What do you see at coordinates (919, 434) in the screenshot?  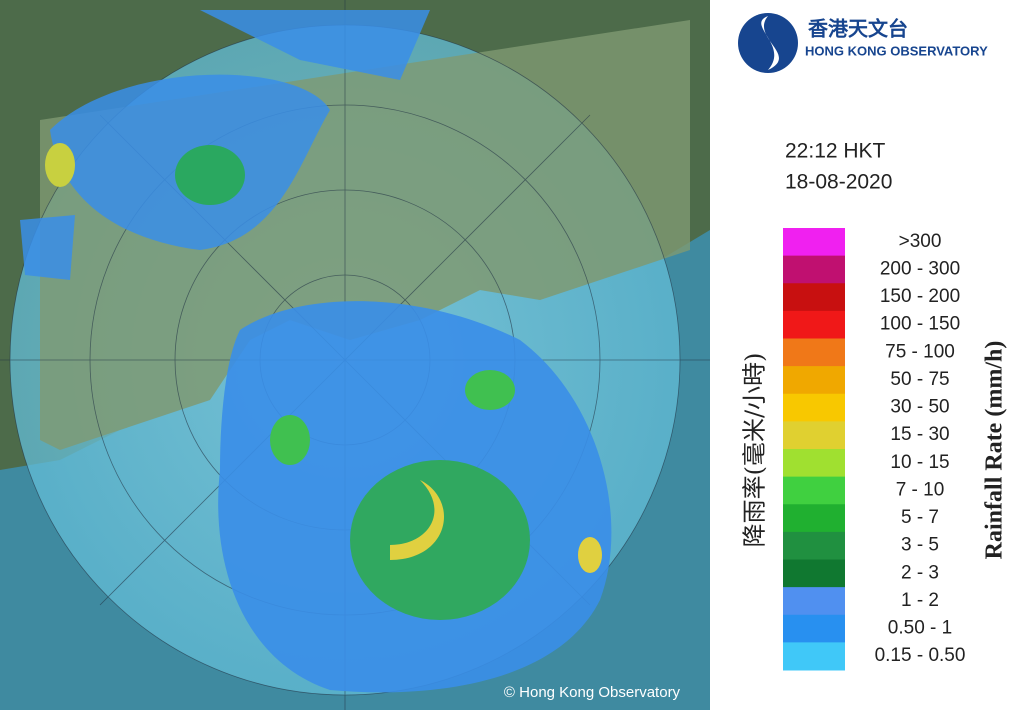 I see `legend-label: 15 - 30` at bounding box center [919, 434].